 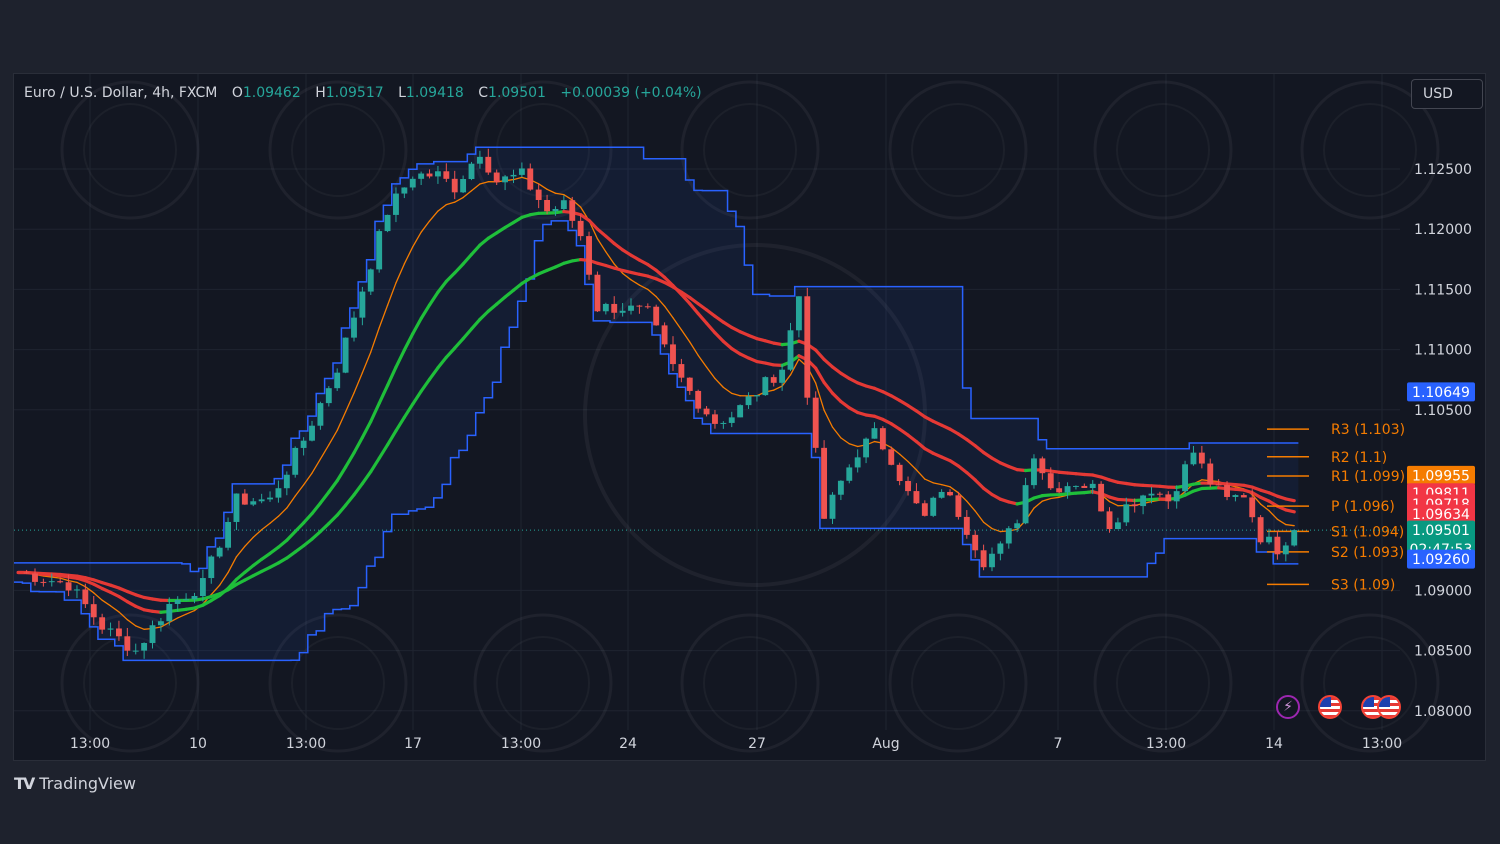 What do you see at coordinates (237, 93) in the screenshot?
I see `open-label: O` at bounding box center [237, 93].